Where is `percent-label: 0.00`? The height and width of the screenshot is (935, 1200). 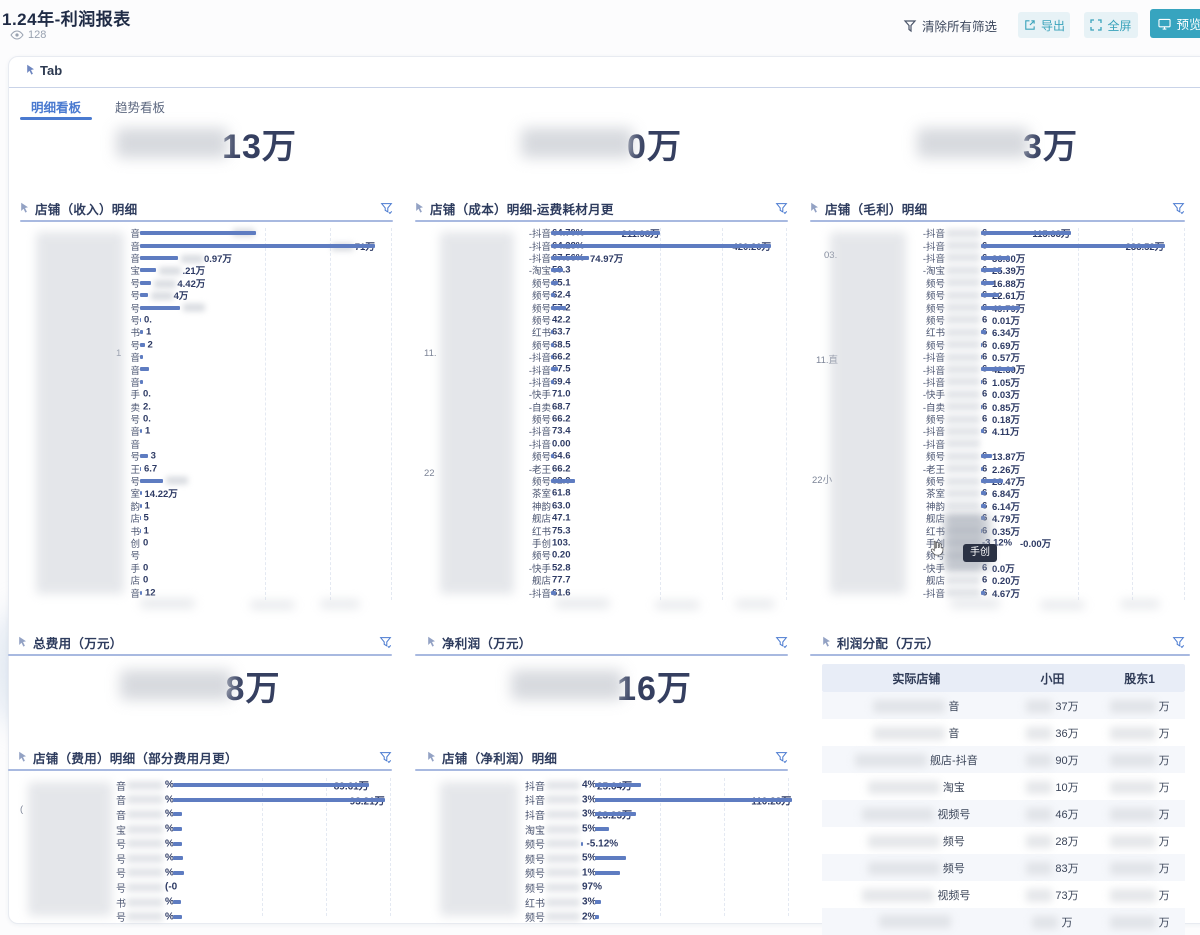 percent-label: 0.00 is located at coordinates (561, 443).